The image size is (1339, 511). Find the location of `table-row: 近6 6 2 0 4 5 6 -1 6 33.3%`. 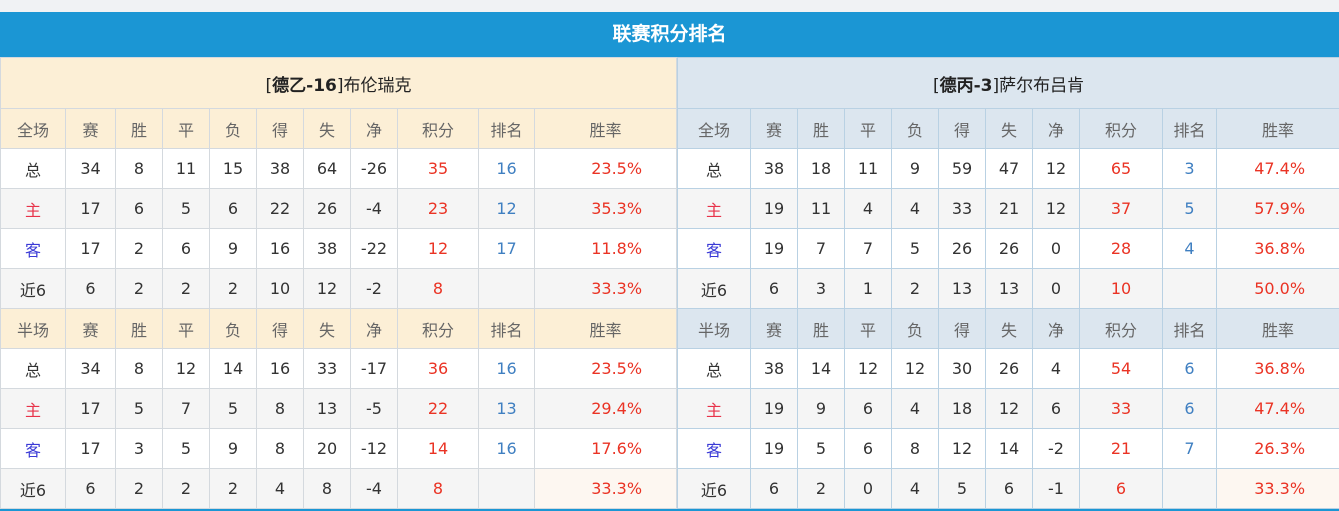

table-row: 近6 6 2 0 4 5 6 -1 6 33.3% is located at coordinates (1008, 488).